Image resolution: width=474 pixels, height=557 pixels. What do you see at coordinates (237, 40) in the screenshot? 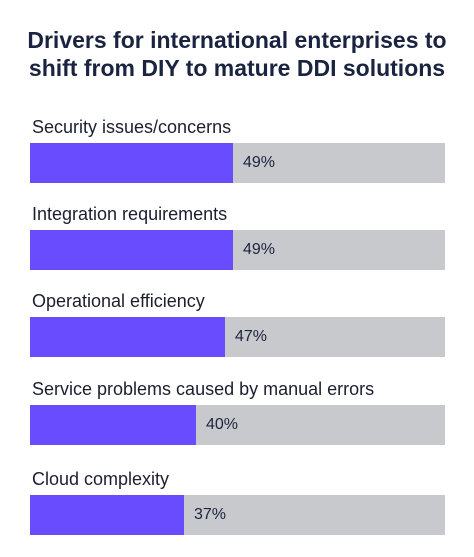
I see `chart-title-line-1: Drivers for international enterprises to` at bounding box center [237, 40].